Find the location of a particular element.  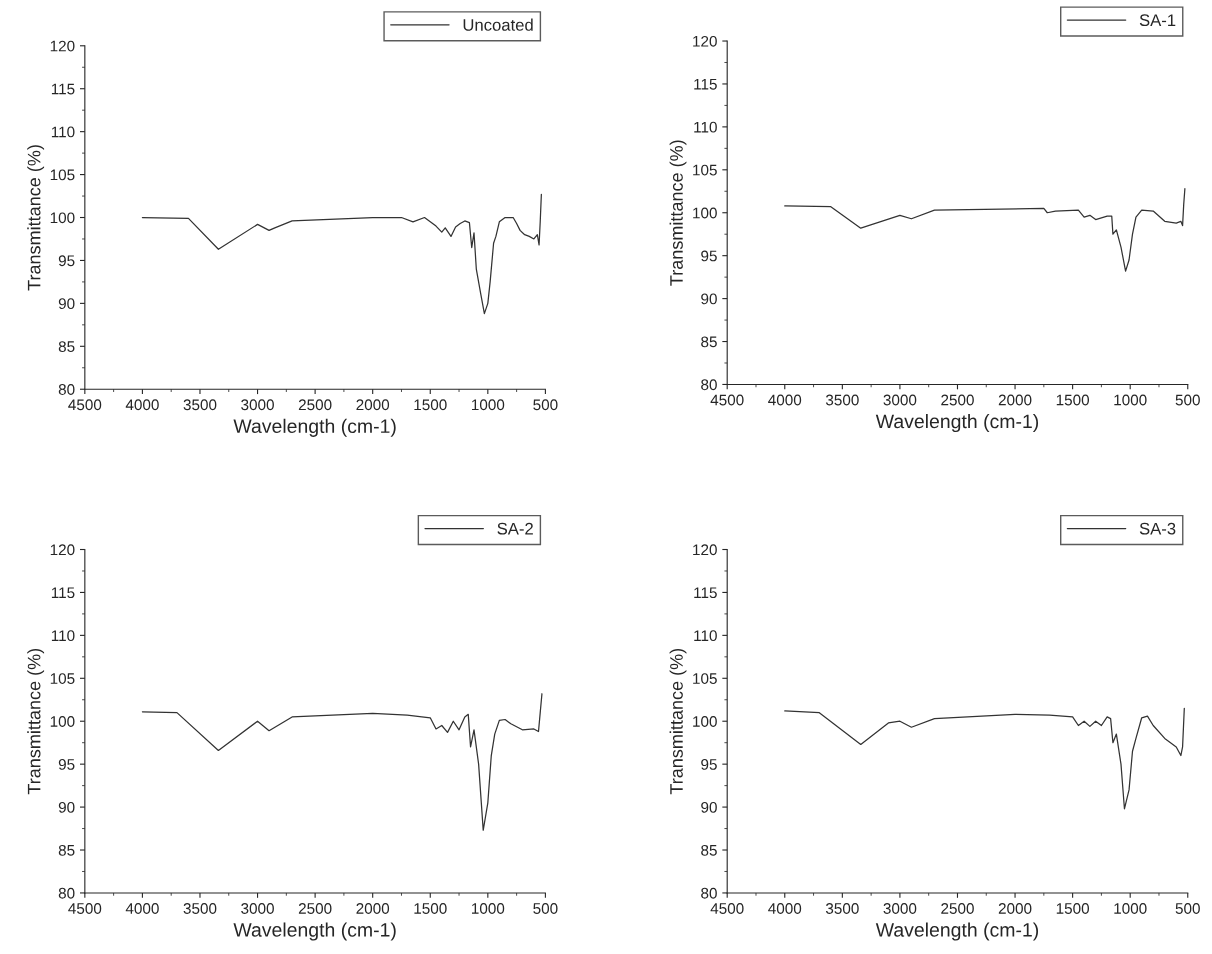

legend-label: Uncoated is located at coordinates (498, 24).